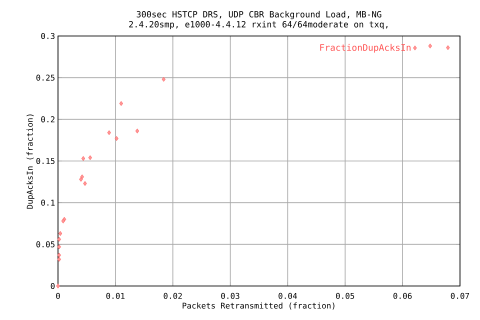 The height and width of the screenshot is (320, 480). I want to click on chart-subtitle: 2.4.20smp, e1000-4.4.12 rxint 64/64moderate on txq,, so click(258, 25).